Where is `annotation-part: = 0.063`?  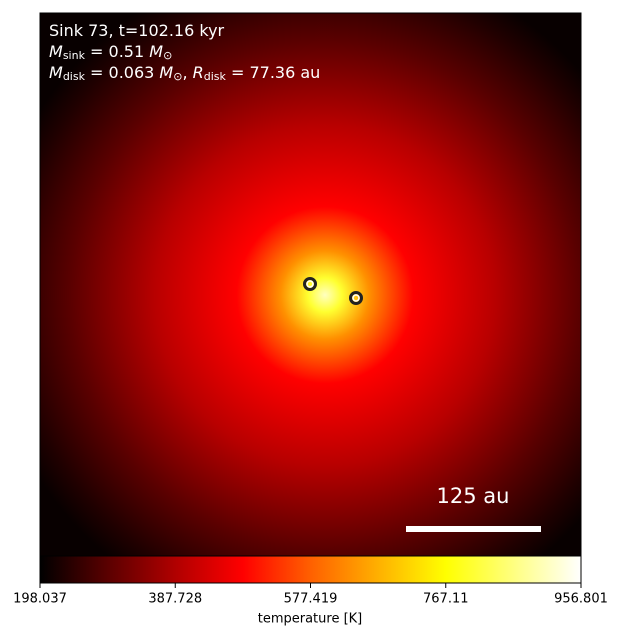 annotation-part: = 0.063 is located at coordinates (122, 72).